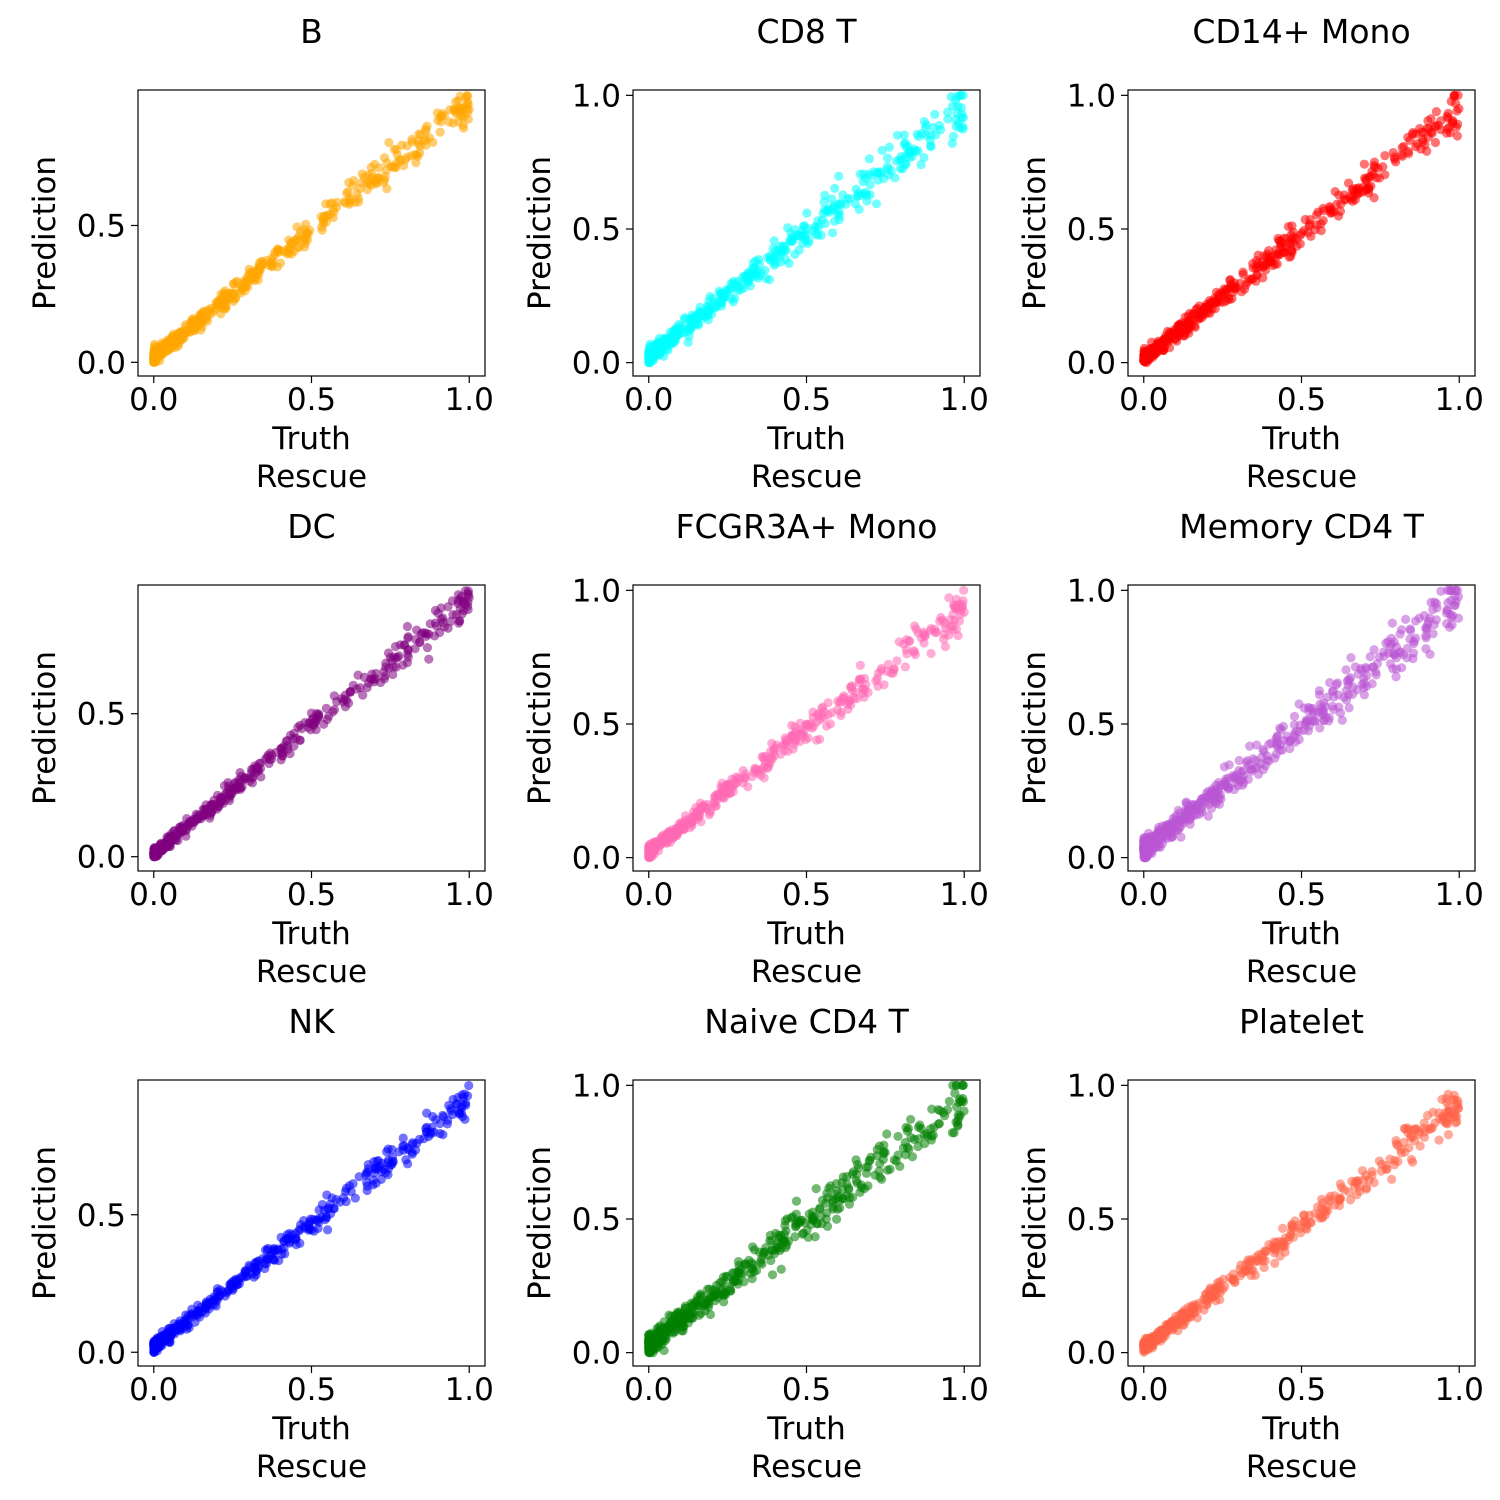 This screenshot has height=1500, width=1500. Describe the element at coordinates (806, 1219) in the screenshot. I see `point-series` at that location.